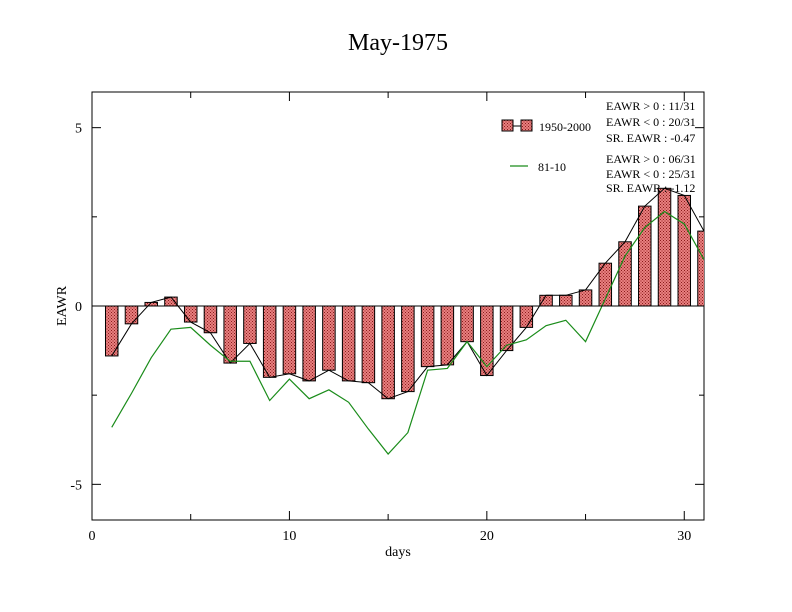  What do you see at coordinates (78, 307) in the screenshot?
I see `y-tick-label-0: 0` at bounding box center [78, 307].